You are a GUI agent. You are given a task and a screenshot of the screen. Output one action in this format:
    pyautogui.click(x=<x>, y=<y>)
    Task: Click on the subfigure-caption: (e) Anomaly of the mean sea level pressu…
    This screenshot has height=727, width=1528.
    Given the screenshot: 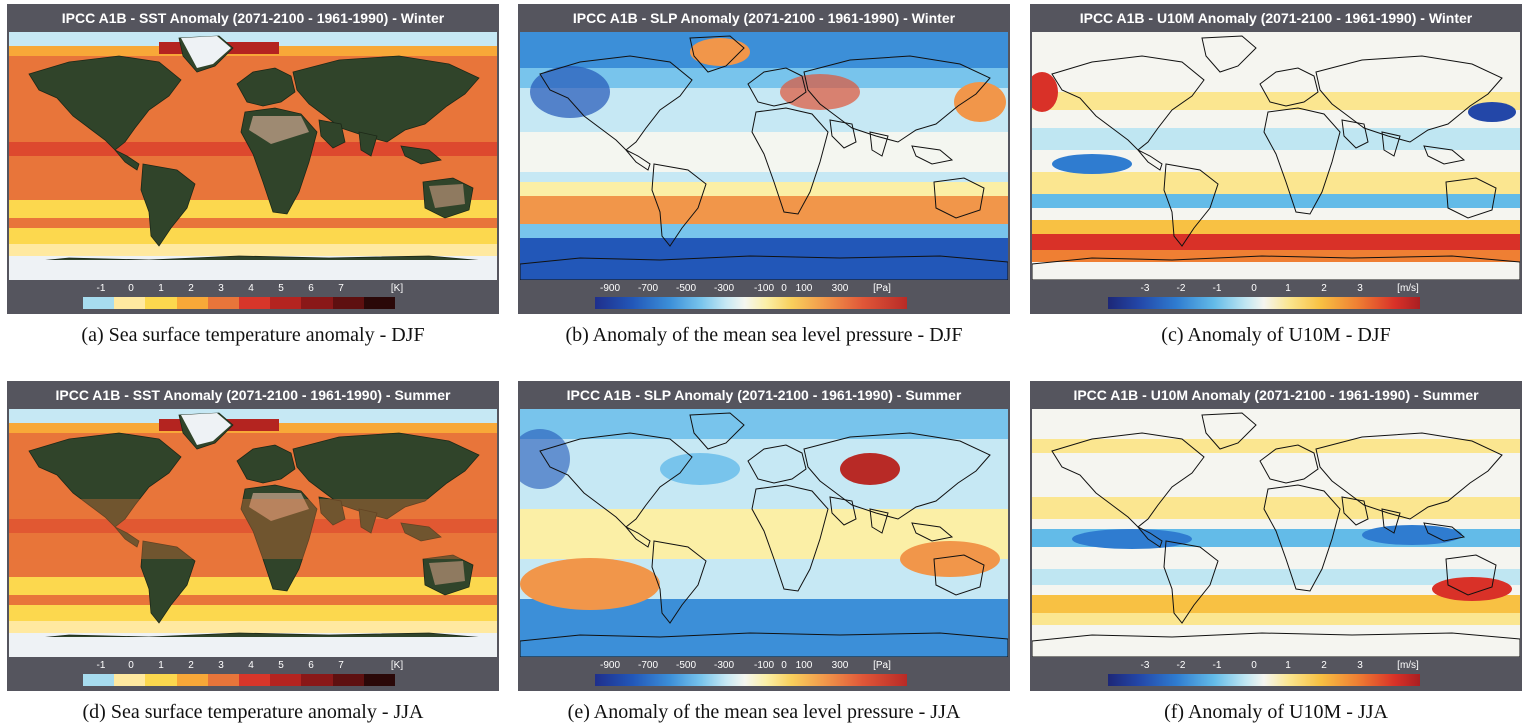 What is the action you would take?
    pyautogui.click(x=764, y=712)
    